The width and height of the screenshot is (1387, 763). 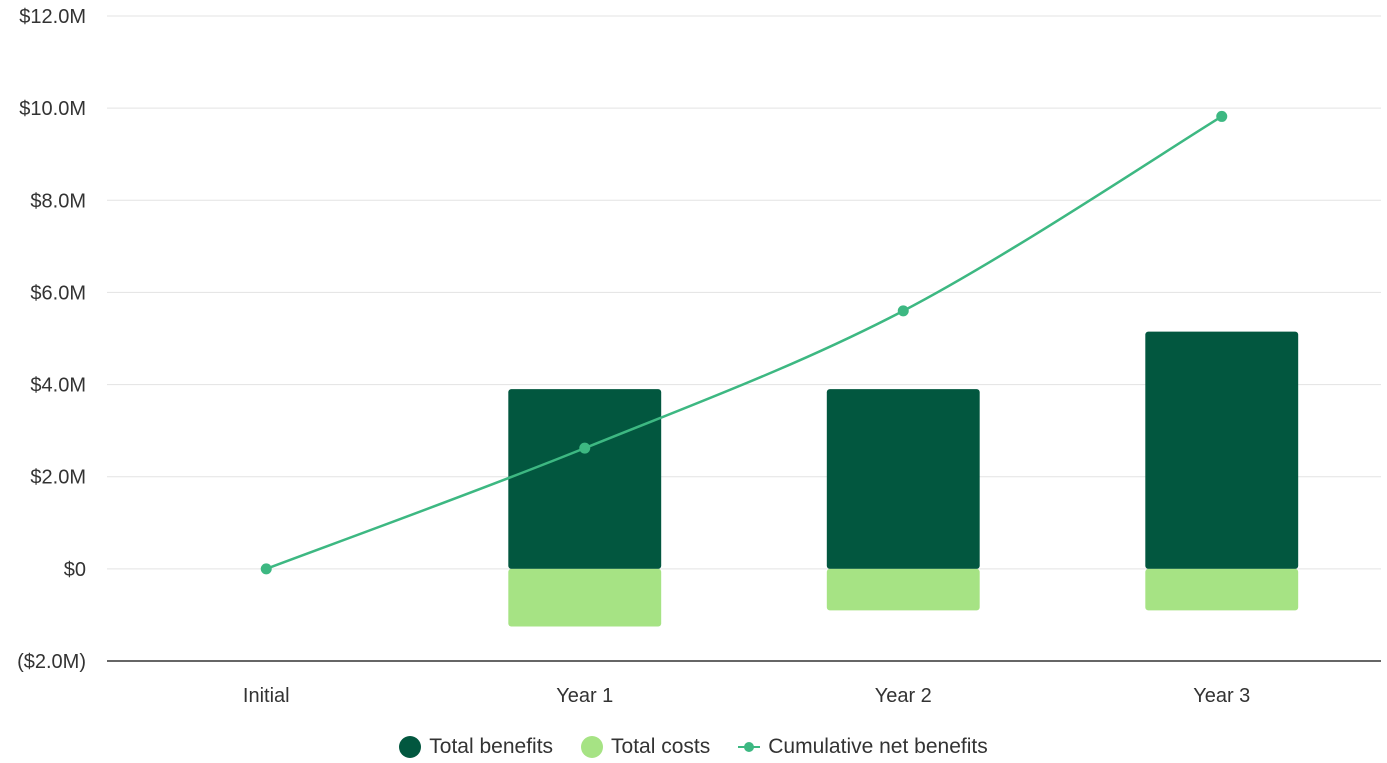 I want to click on legend-swatch-cumulative-net-benefits, so click(x=749, y=747).